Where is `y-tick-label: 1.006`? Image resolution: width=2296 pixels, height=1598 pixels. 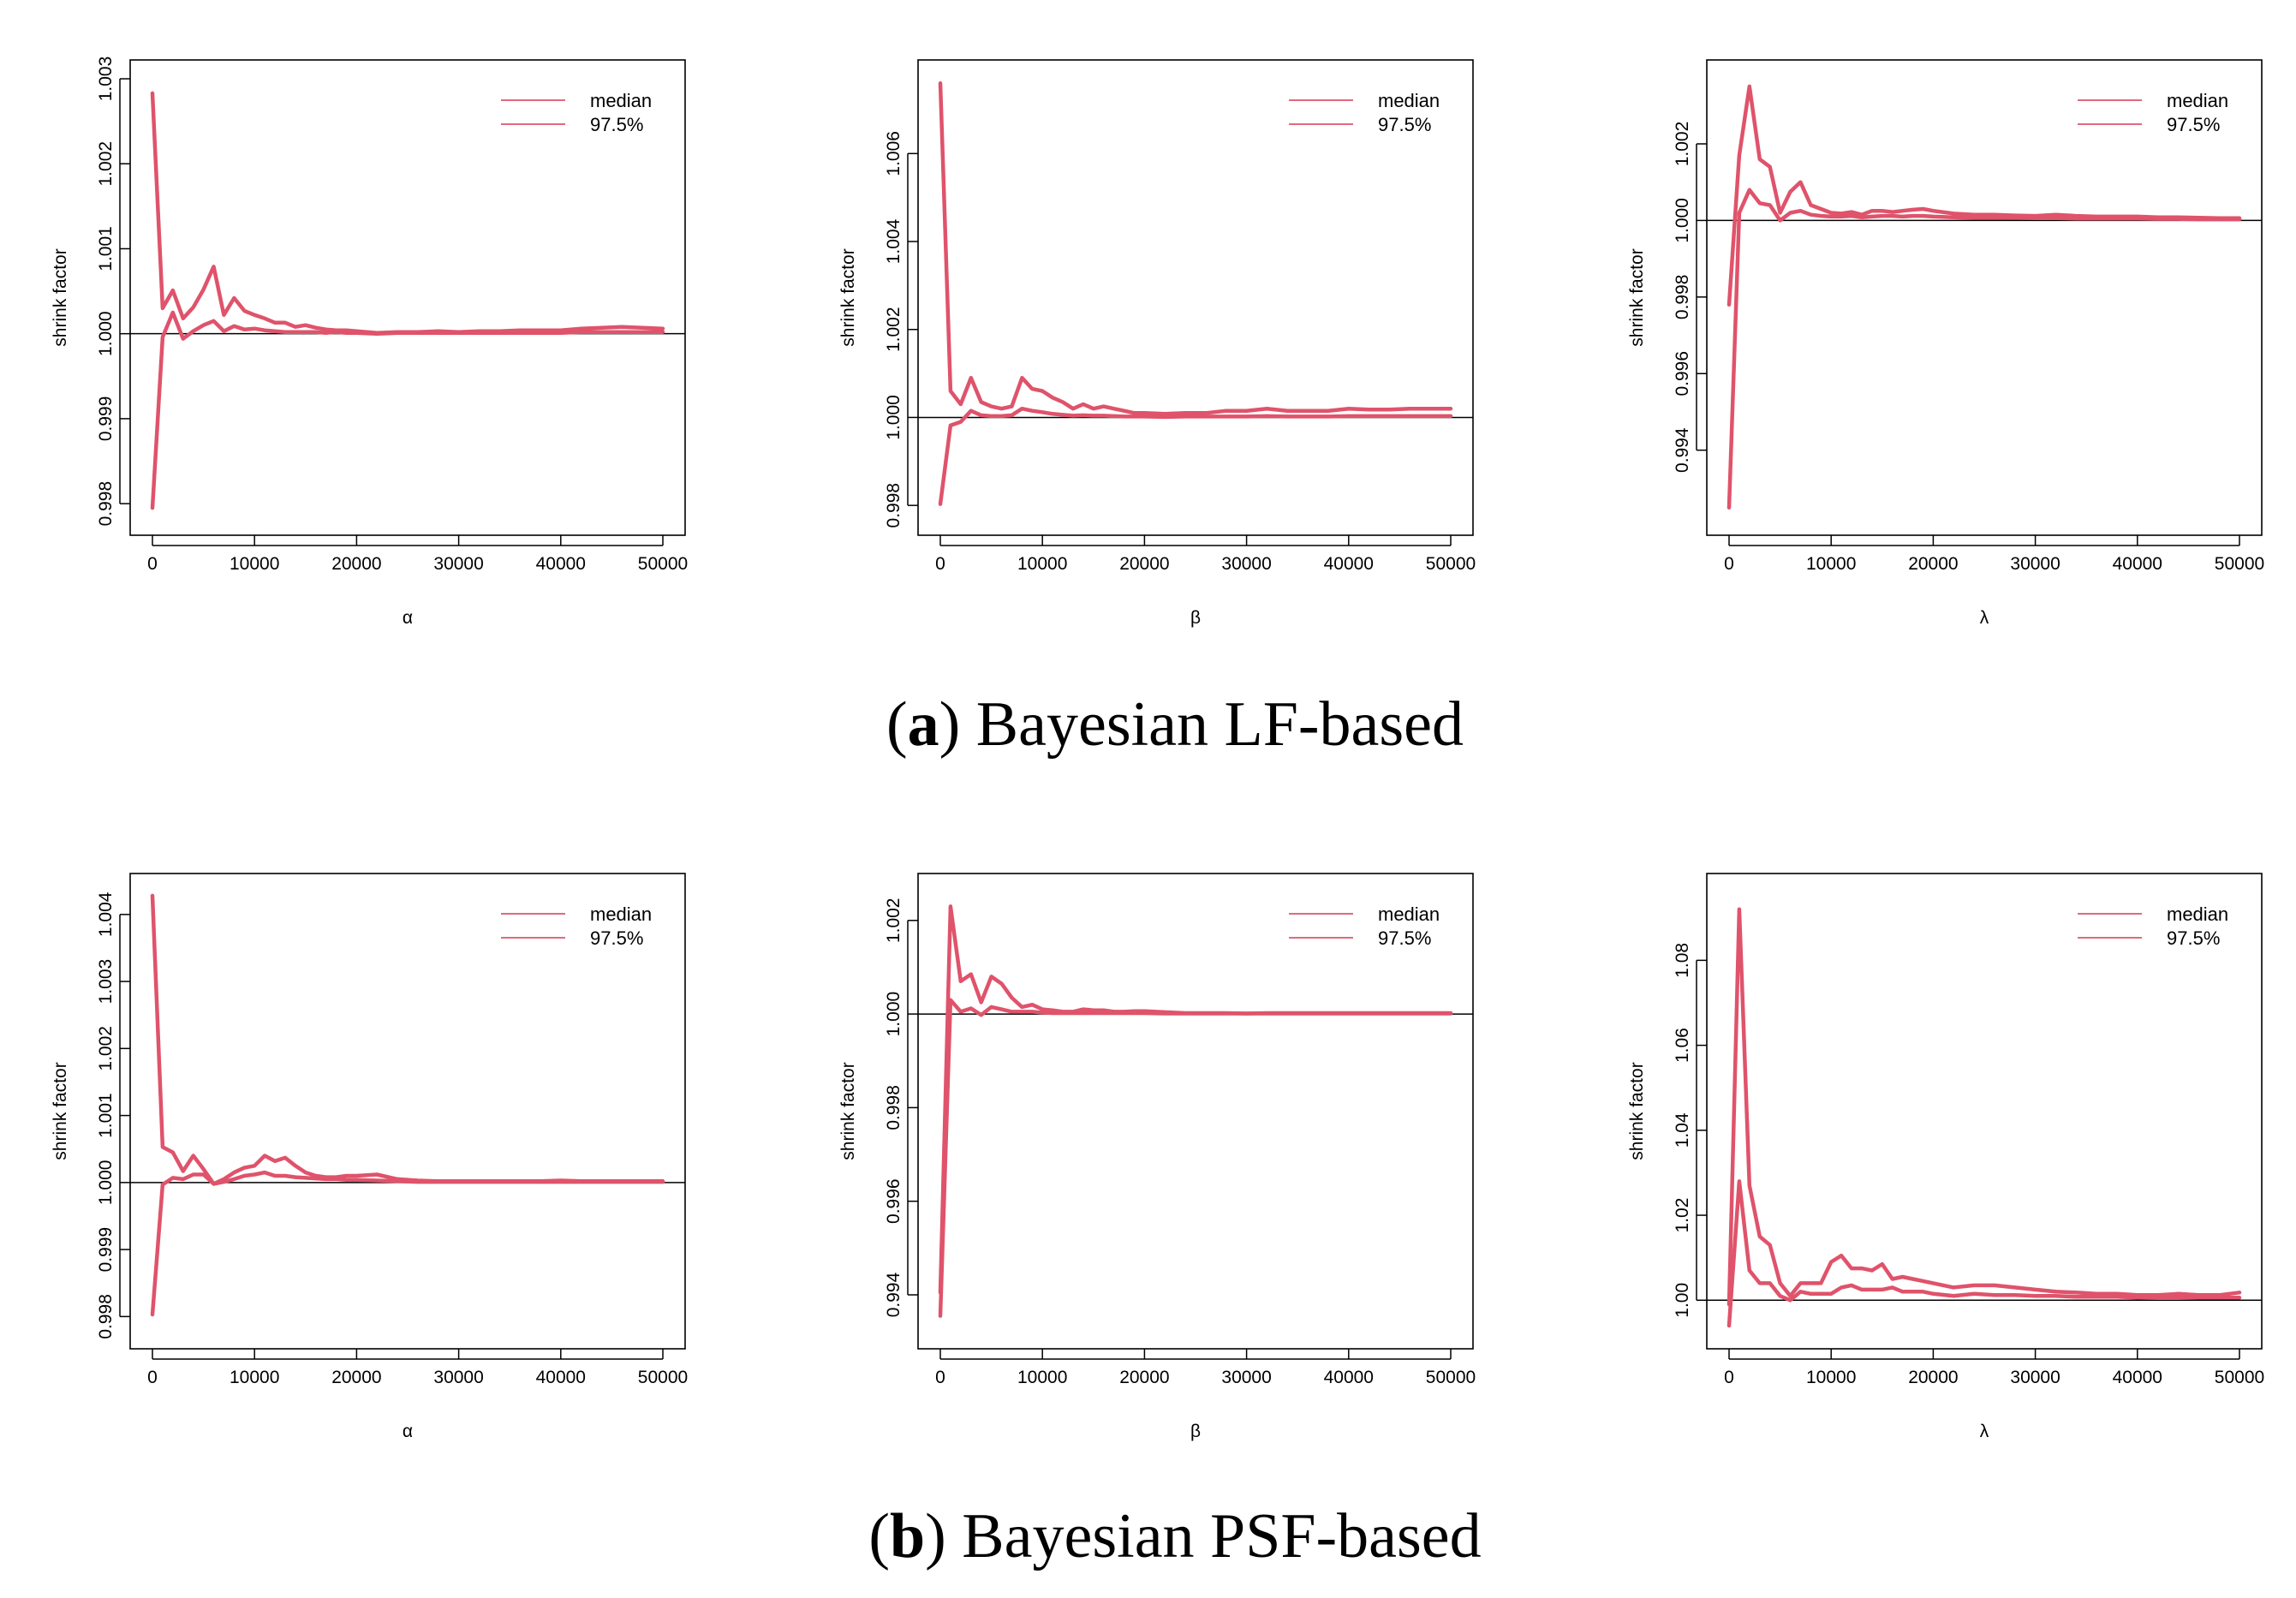 y-tick-label: 1.006 is located at coordinates (893, 153).